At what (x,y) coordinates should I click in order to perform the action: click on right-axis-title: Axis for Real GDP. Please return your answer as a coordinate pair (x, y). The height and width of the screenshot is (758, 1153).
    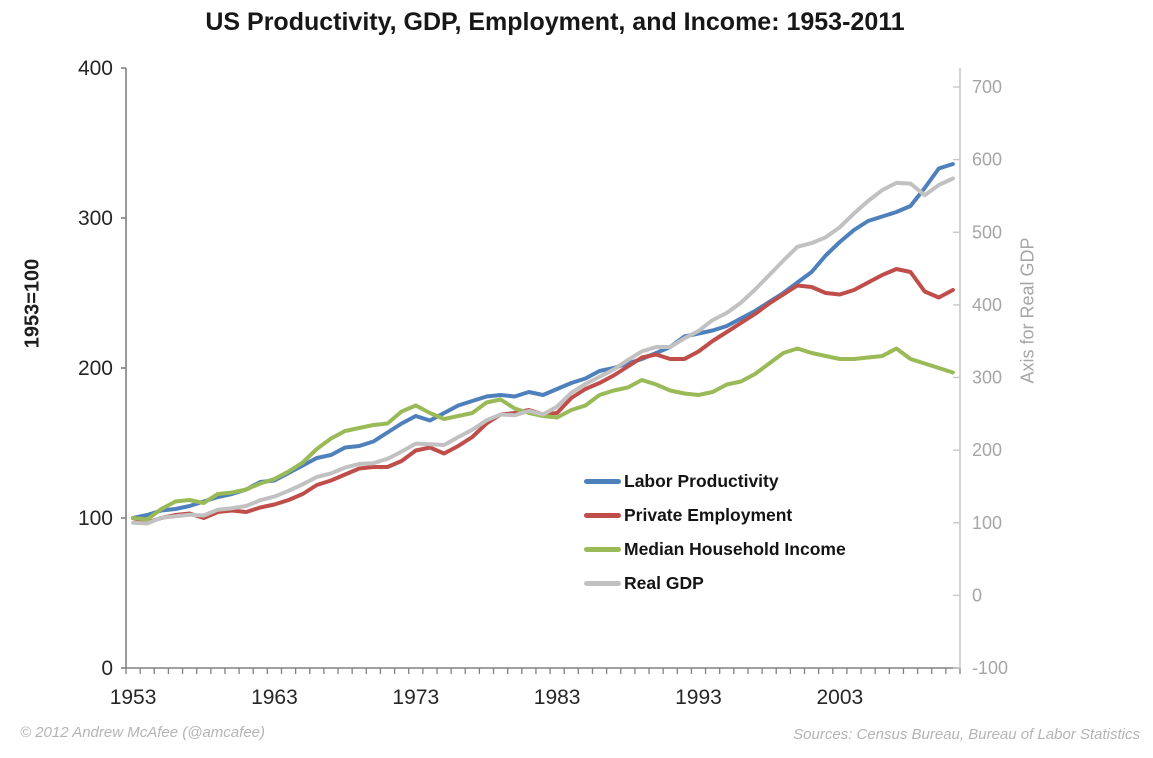
    Looking at the image, I should click on (1027, 310).